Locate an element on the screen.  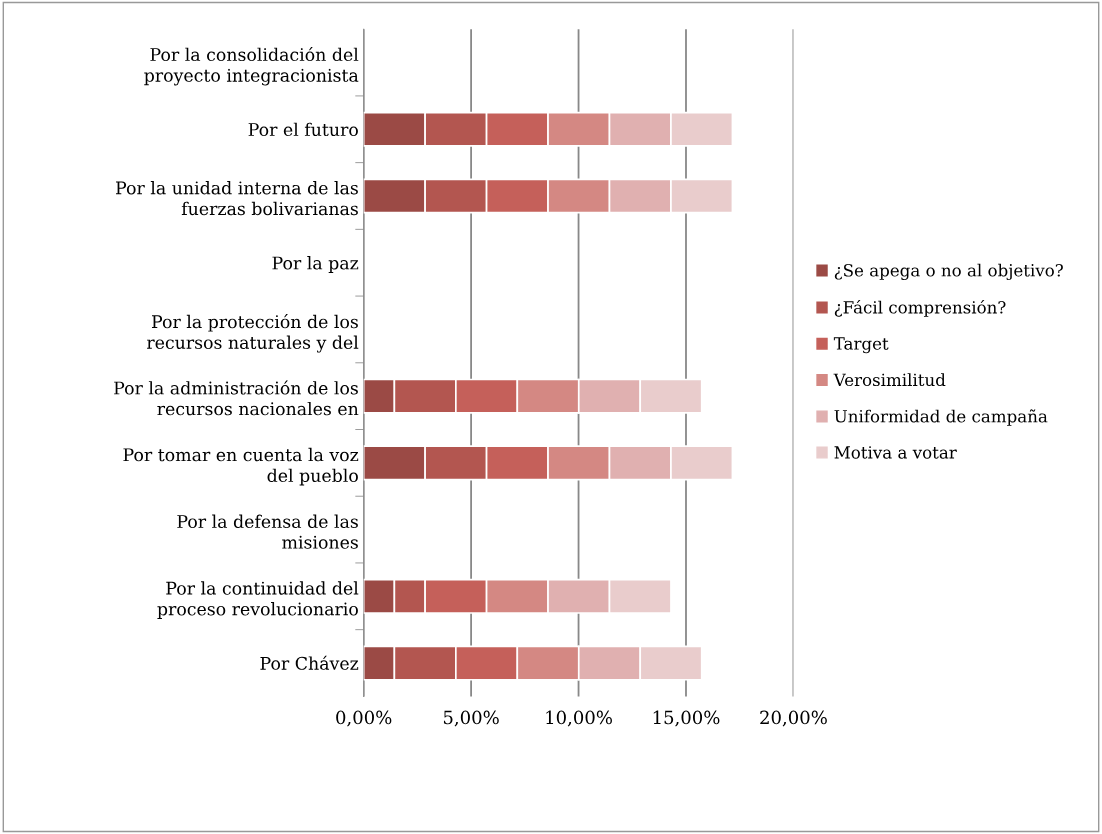
legend-label: Target is located at coordinates (861, 345).